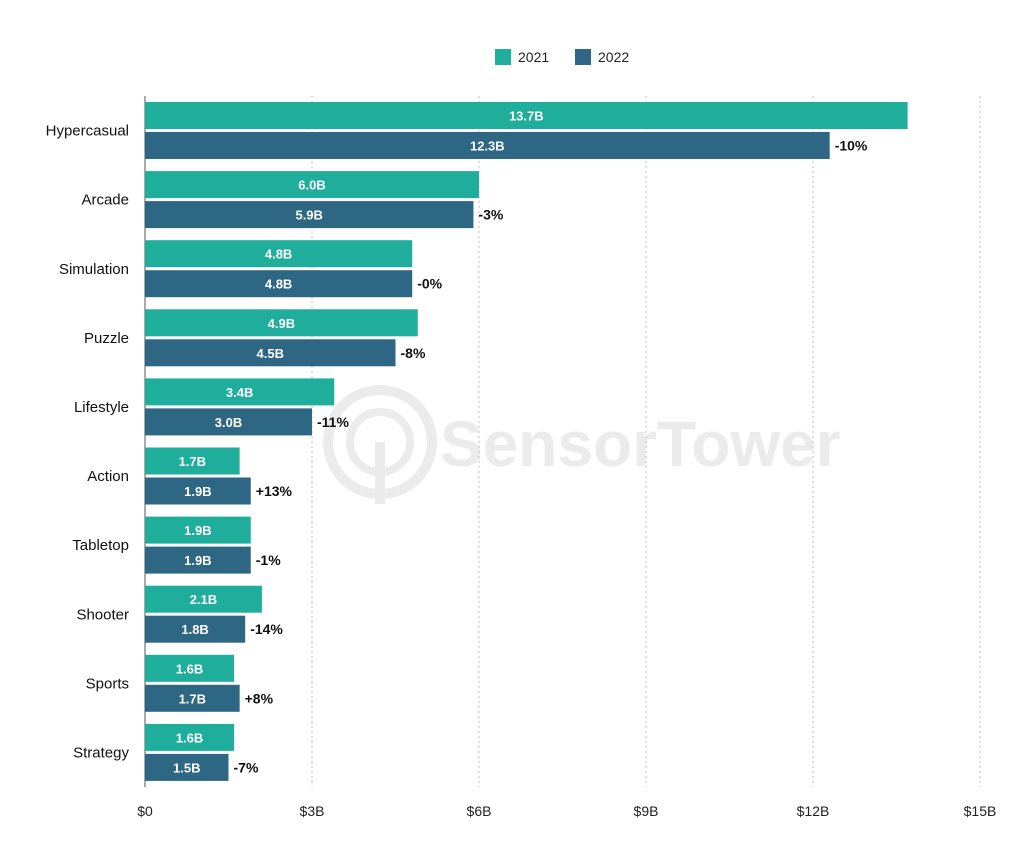 The width and height of the screenshot is (1024, 850). What do you see at coordinates (613, 57) in the screenshot?
I see `legend-label: 2022` at bounding box center [613, 57].